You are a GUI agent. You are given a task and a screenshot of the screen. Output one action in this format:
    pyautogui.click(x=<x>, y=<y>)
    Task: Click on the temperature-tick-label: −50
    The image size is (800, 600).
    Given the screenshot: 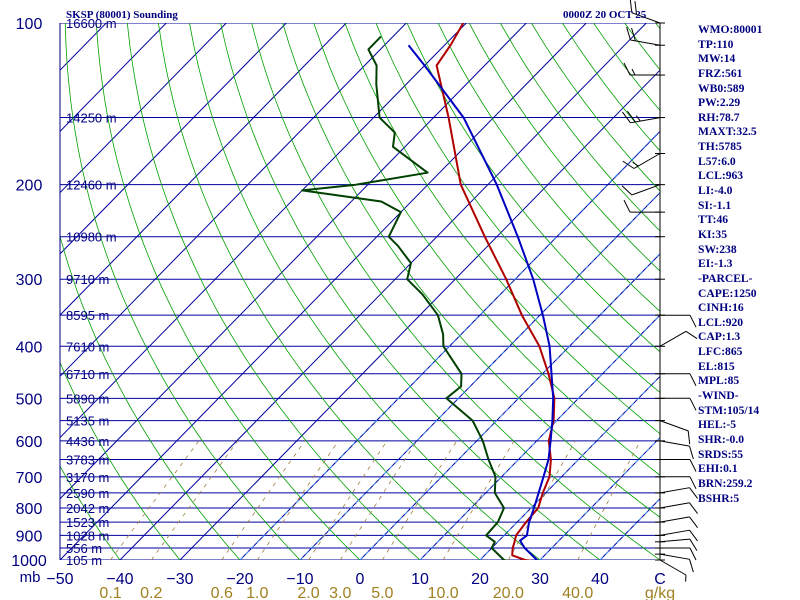 What is the action you would take?
    pyautogui.click(x=59, y=579)
    